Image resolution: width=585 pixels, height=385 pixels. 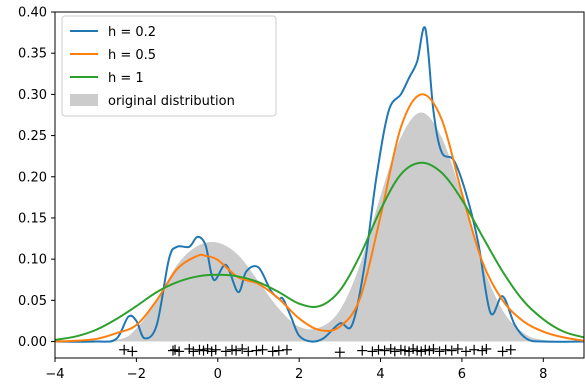 I want to click on legend-label-original: original distribution, so click(x=171, y=101).